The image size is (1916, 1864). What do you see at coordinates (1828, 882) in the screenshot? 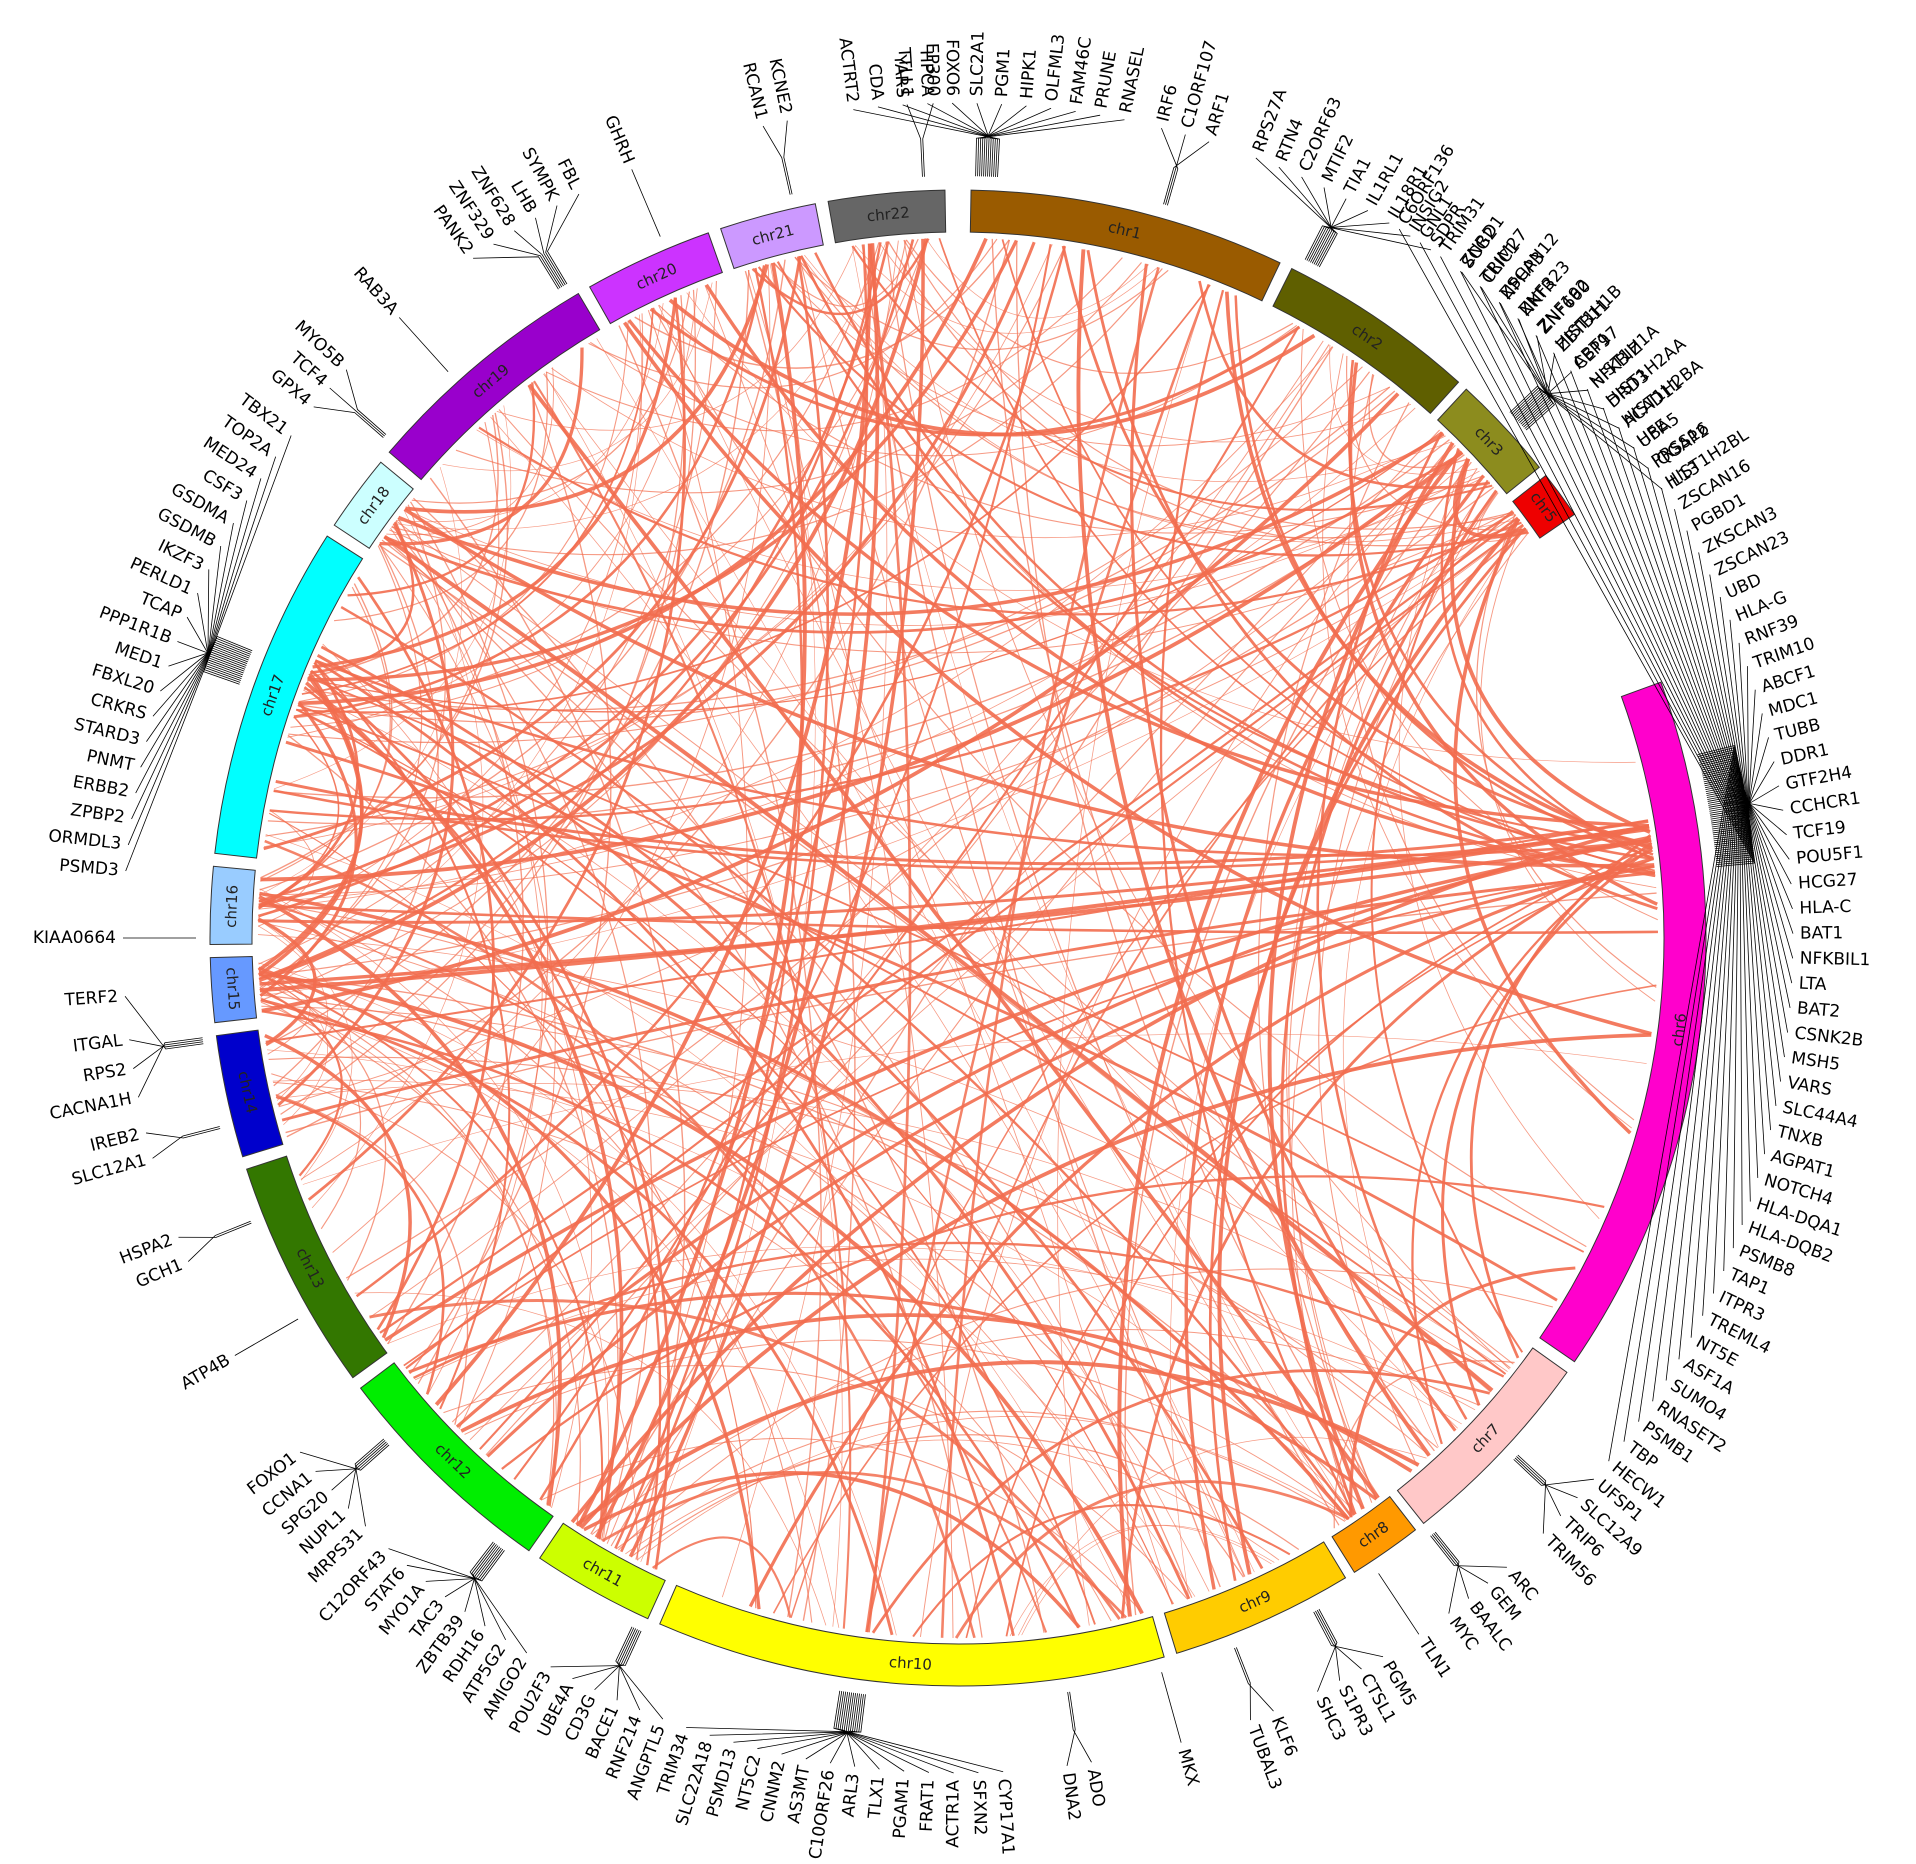
I see `gene-label: HCG27` at bounding box center [1828, 882].